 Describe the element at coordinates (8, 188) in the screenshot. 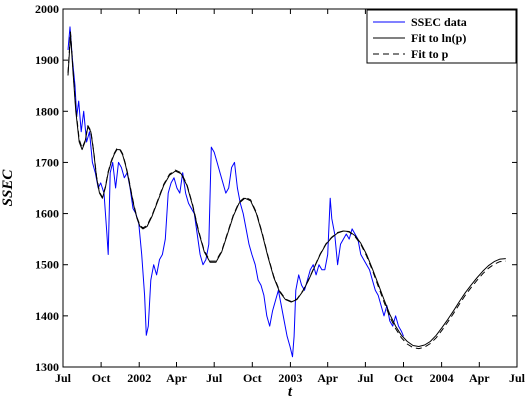

I see `y-axis-title: SSEC` at that location.